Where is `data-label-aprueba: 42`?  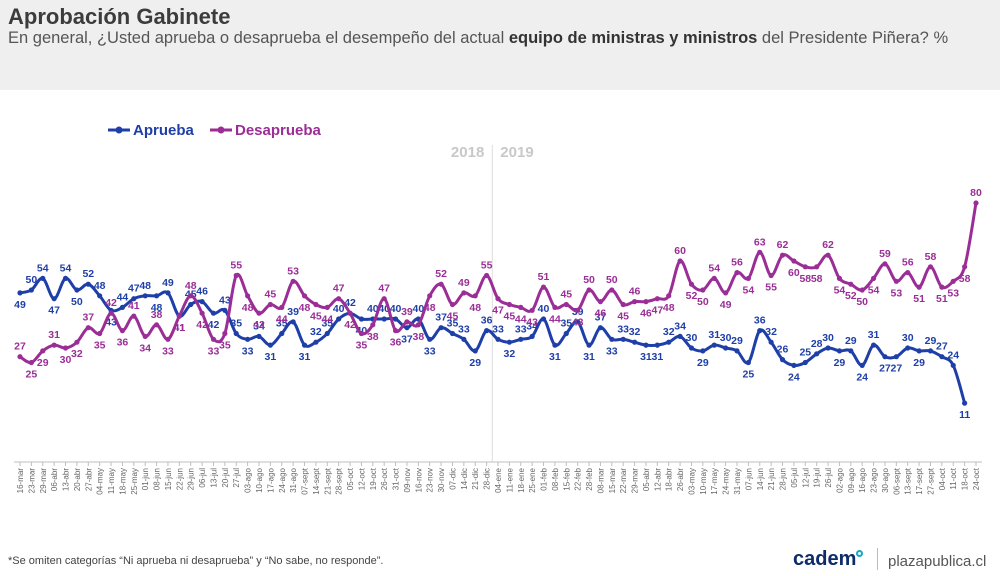
data-label-aprueba: 42 is located at coordinates (214, 325).